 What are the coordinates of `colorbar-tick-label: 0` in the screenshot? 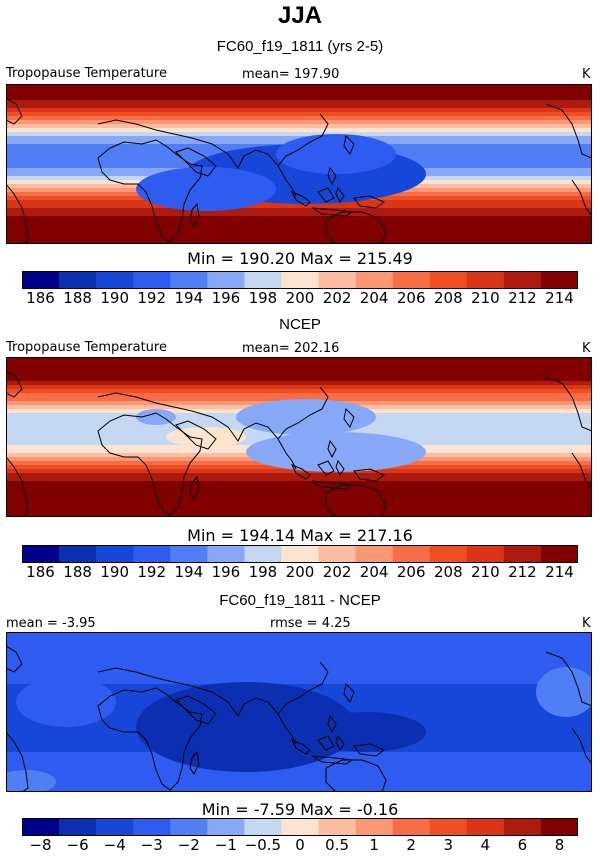 It's located at (300, 845).